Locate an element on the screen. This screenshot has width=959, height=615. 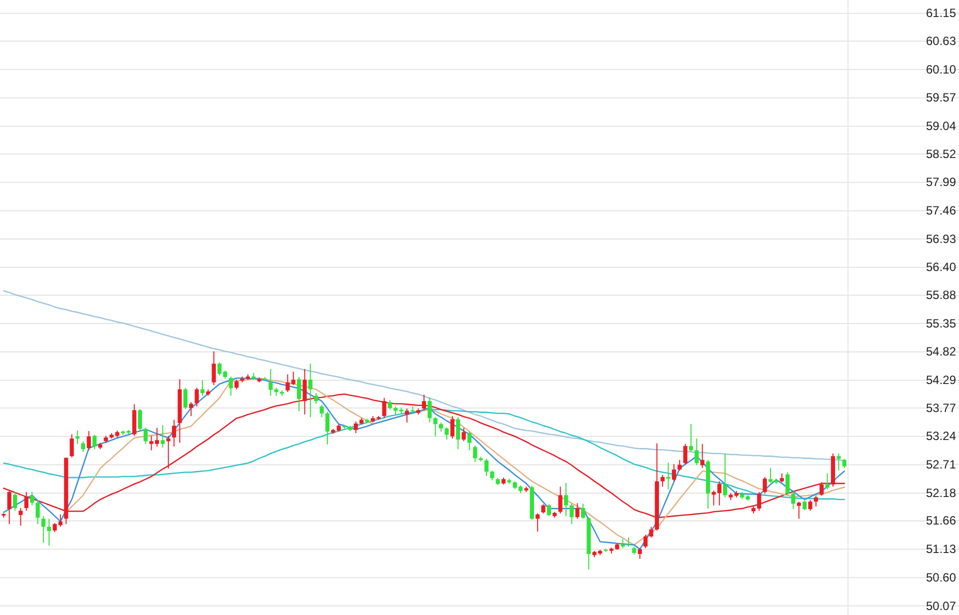
y-tick-label: 55.88 is located at coordinates (941, 295).